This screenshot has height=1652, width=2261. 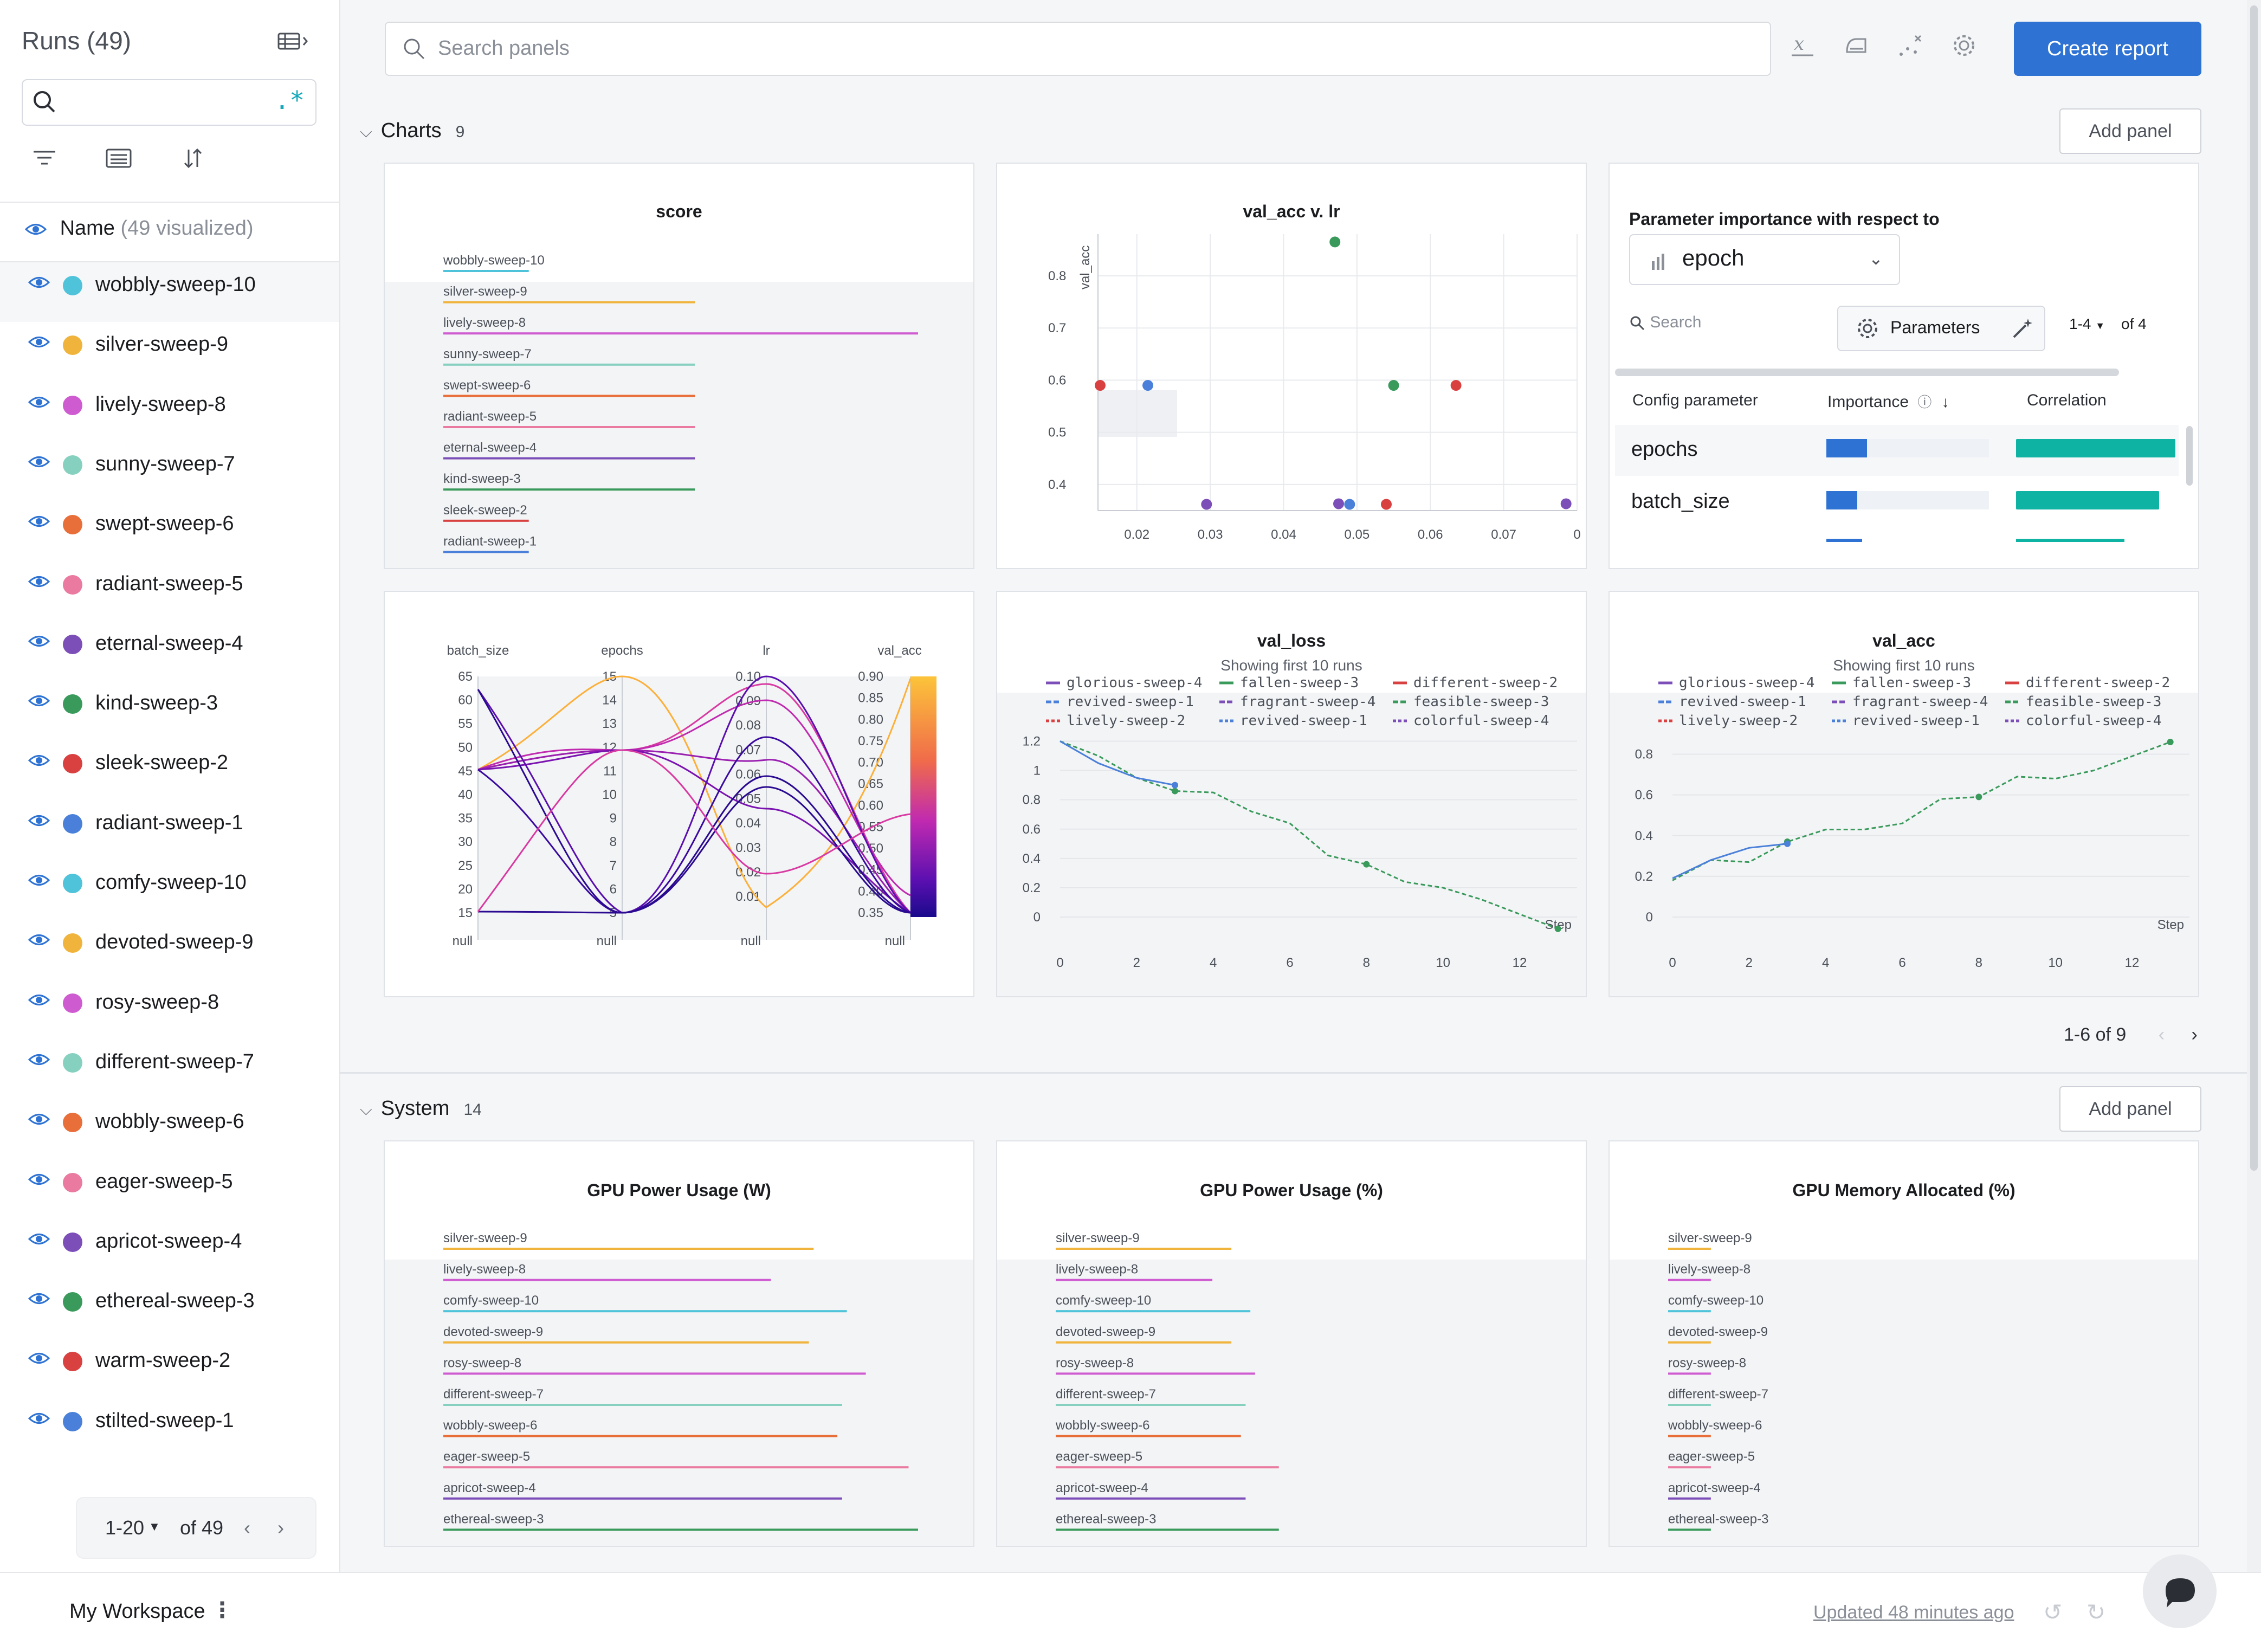 What do you see at coordinates (165, 463) in the screenshot?
I see `run-name: sunny-sweep-7` at bounding box center [165, 463].